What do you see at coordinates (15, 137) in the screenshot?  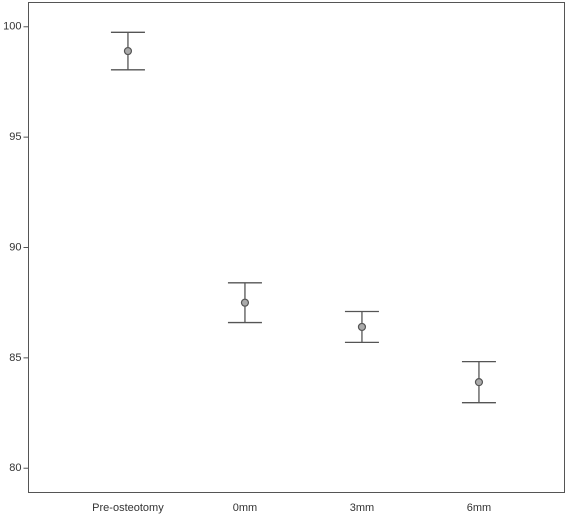 I see `y-tick-label: 95` at bounding box center [15, 137].